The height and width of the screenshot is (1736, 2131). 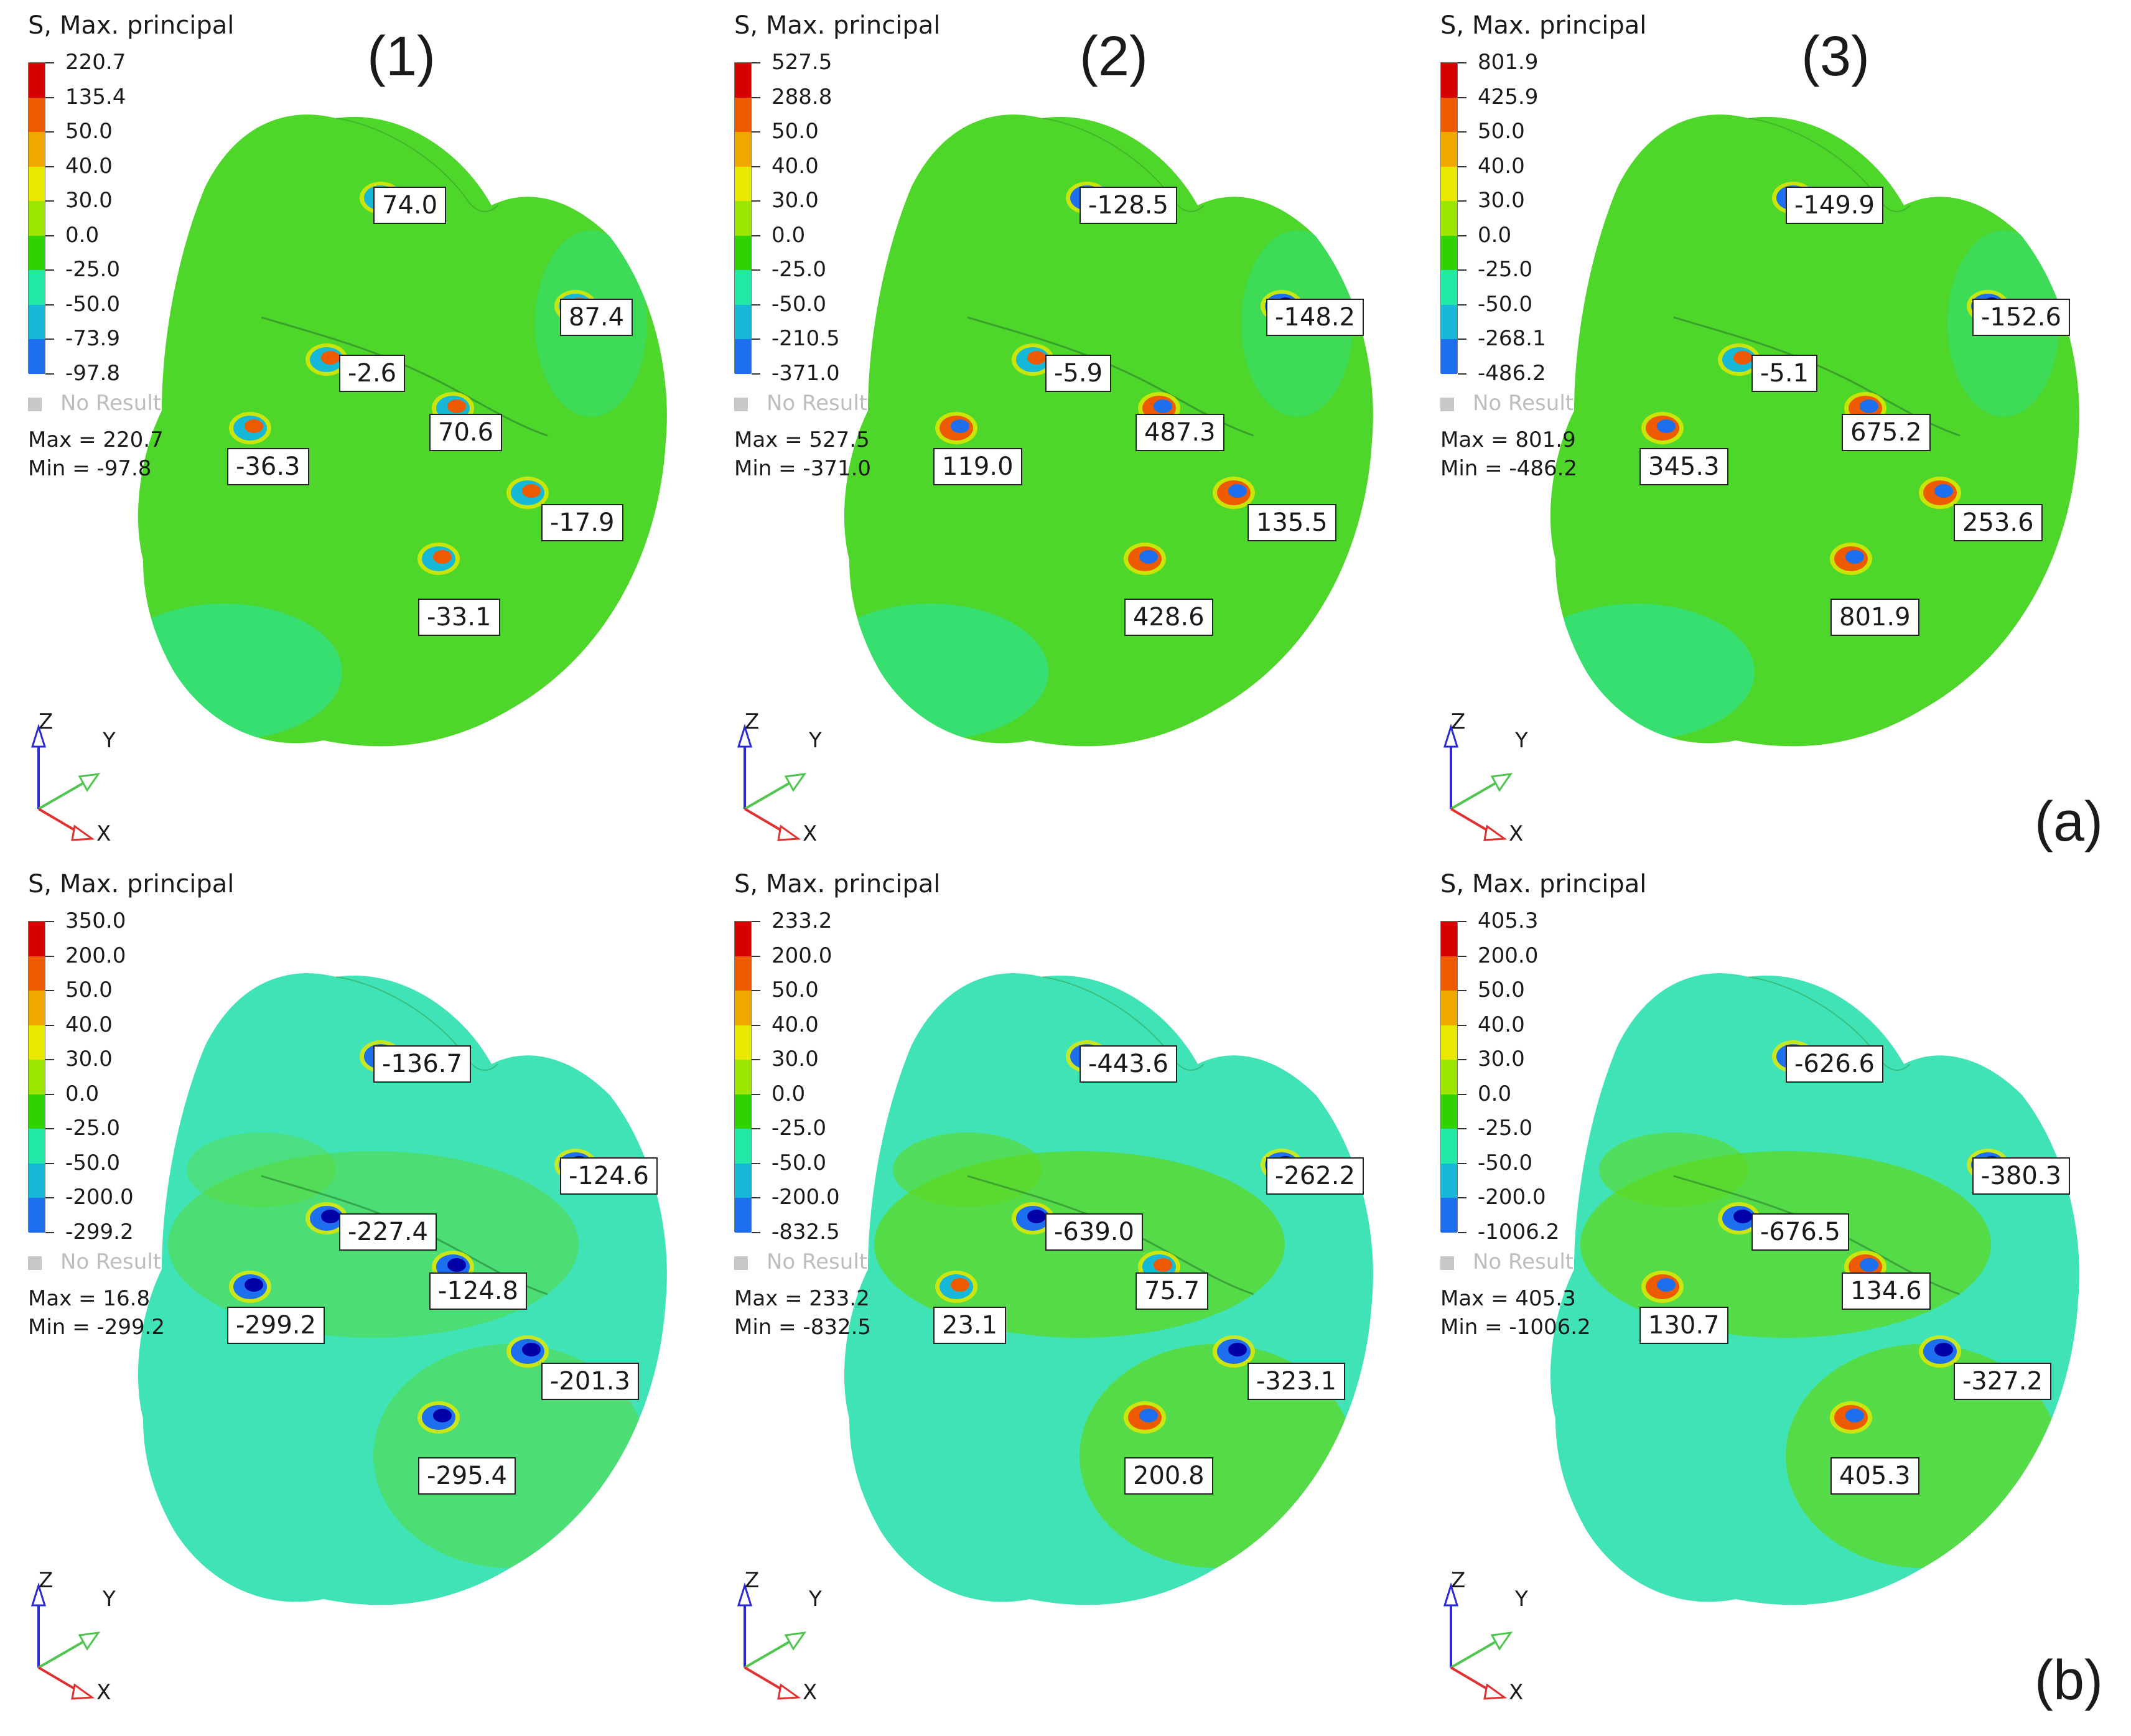 I want to click on probe-value-label: -5.1, so click(x=1784, y=373).